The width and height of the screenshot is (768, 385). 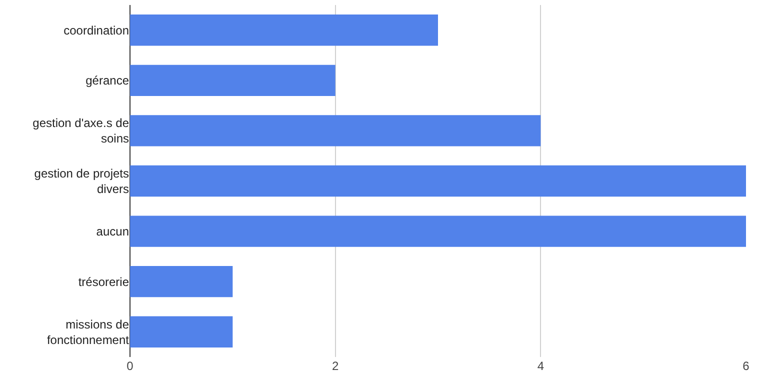 What do you see at coordinates (81, 181) in the screenshot?
I see `y-tick-label: gestion de projets divers` at bounding box center [81, 181].